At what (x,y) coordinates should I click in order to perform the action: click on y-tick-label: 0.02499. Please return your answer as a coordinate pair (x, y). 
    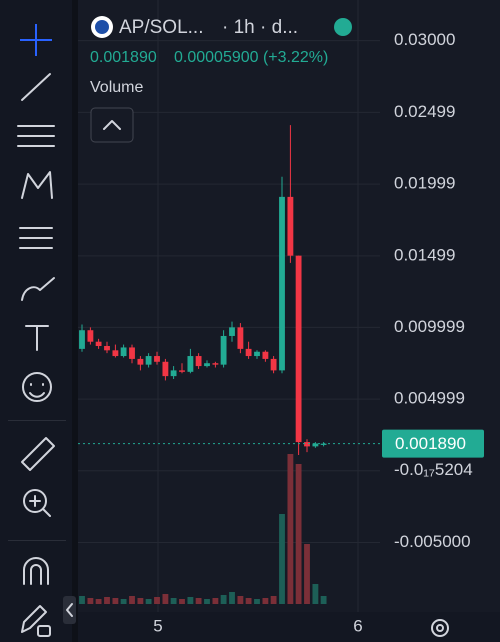
    Looking at the image, I should click on (424, 111).